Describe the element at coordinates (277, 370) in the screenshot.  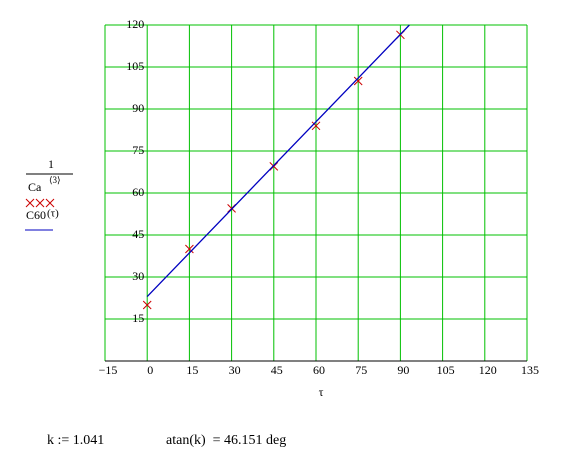
I see `x-tick-label: 45` at that location.